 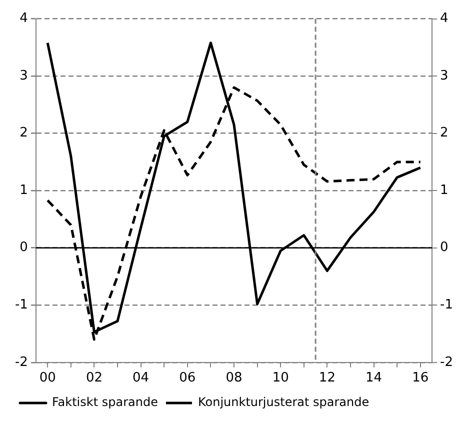 I want to click on y-tick-label: 0, so click(x=444, y=248).